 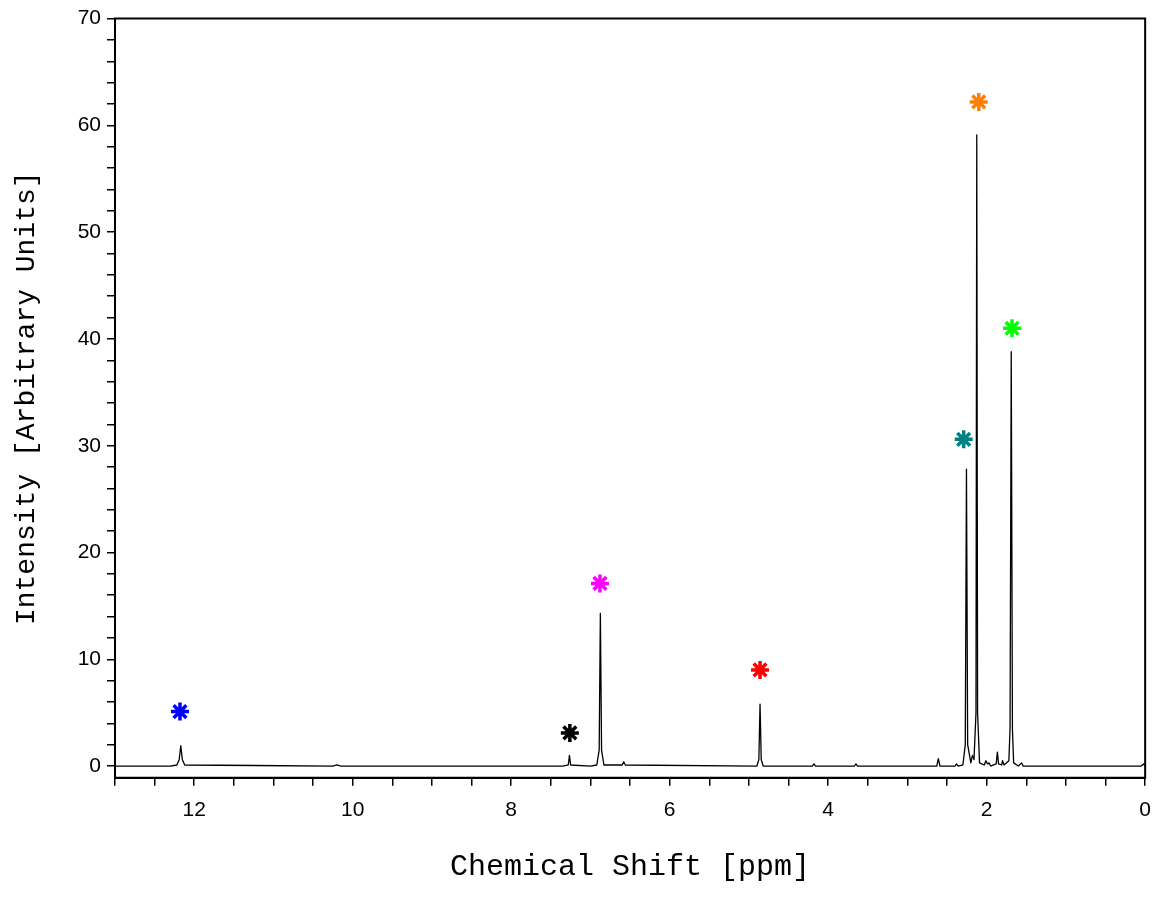 I want to click on y-tick-label: 20, so click(x=89, y=551).